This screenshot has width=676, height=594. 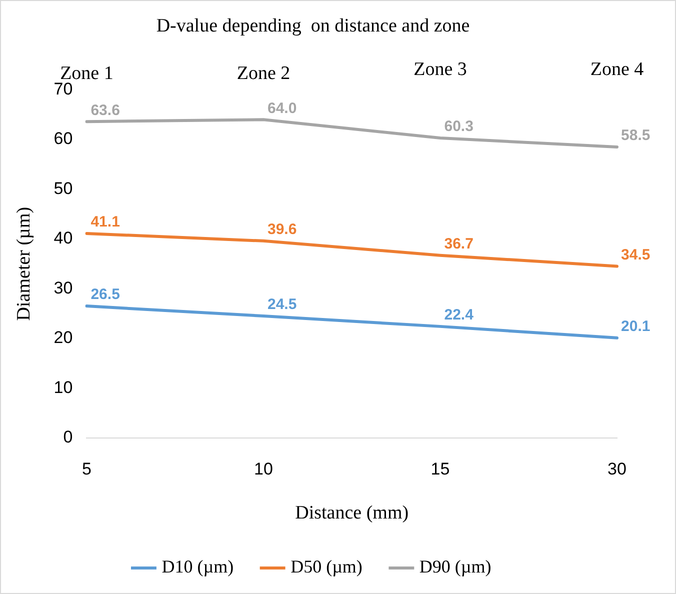 I want to click on legend-label: D10 (µm), so click(x=198, y=566).